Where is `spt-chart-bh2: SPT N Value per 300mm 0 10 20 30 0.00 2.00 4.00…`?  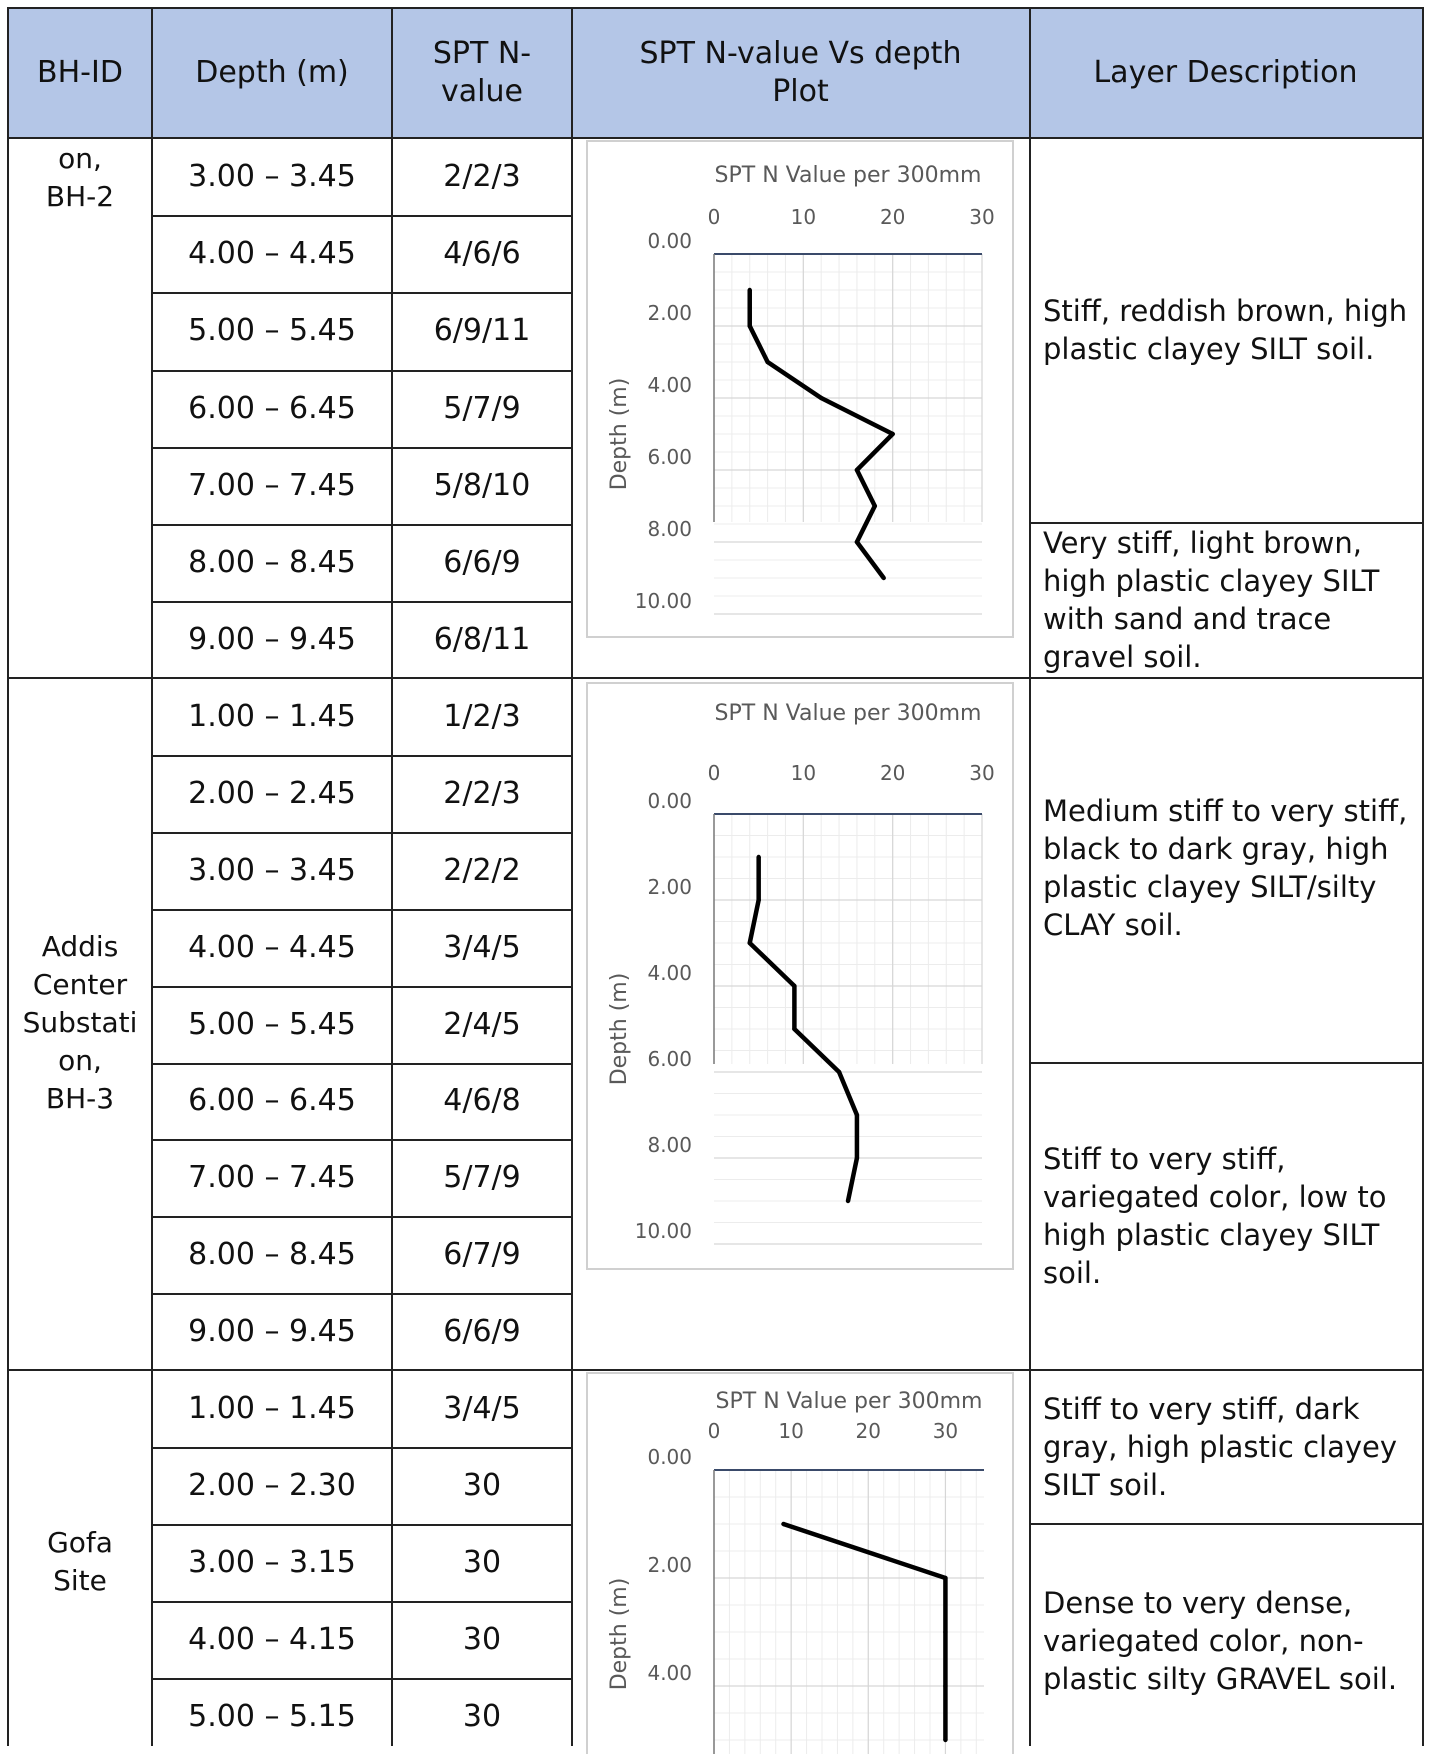 spt-chart-bh2: SPT N Value per 300mm 0 10 20 30 0.00 2.00 4.00… is located at coordinates (800, 389).